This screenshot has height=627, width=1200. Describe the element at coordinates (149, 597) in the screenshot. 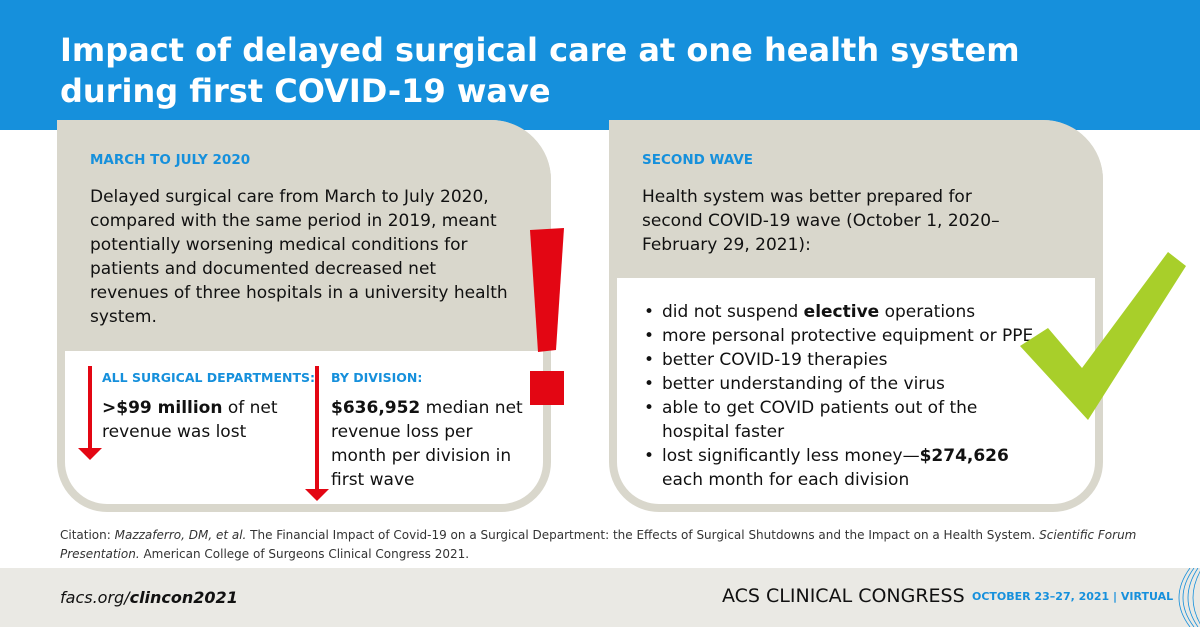

I see `website-link: facs.org/clincon2021` at that location.